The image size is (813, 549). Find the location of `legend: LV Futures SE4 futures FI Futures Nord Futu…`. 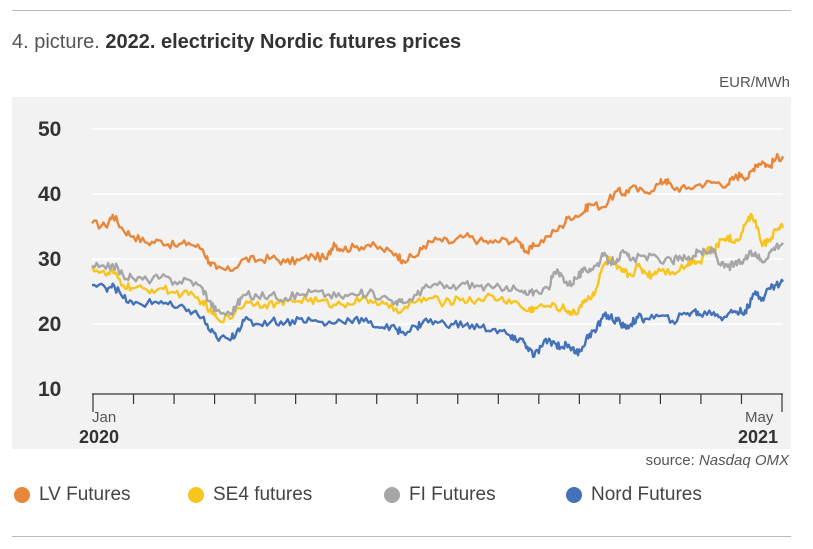

legend: LV Futures SE4 futures FI Futures Nord Futu… is located at coordinates (404, 497).